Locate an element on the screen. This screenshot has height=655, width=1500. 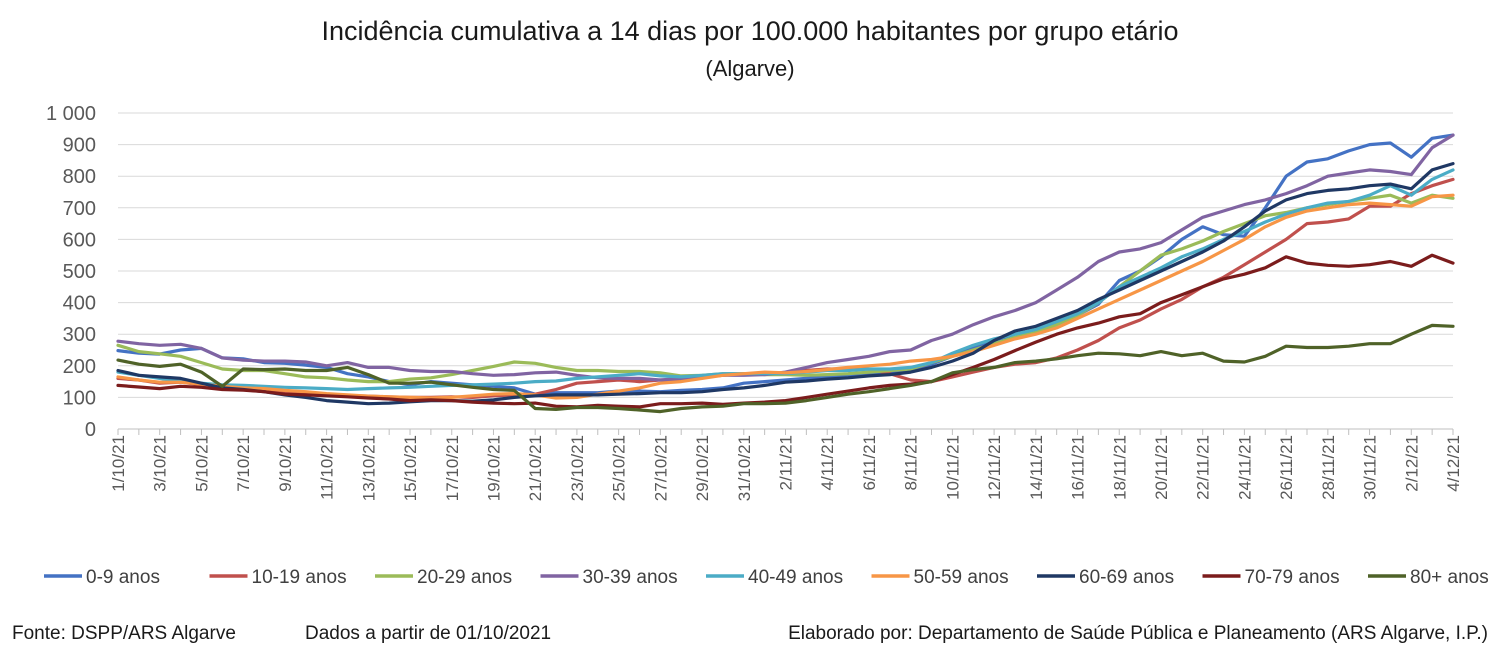
legend-label: 0-9 anos is located at coordinates (123, 577).